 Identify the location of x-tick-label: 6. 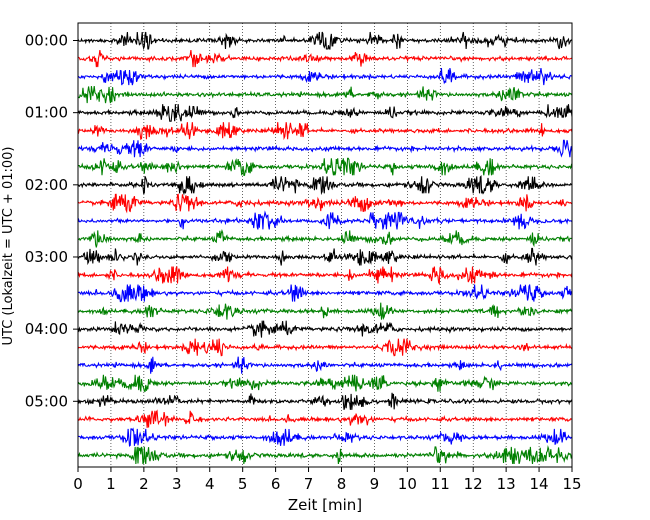
(276, 484).